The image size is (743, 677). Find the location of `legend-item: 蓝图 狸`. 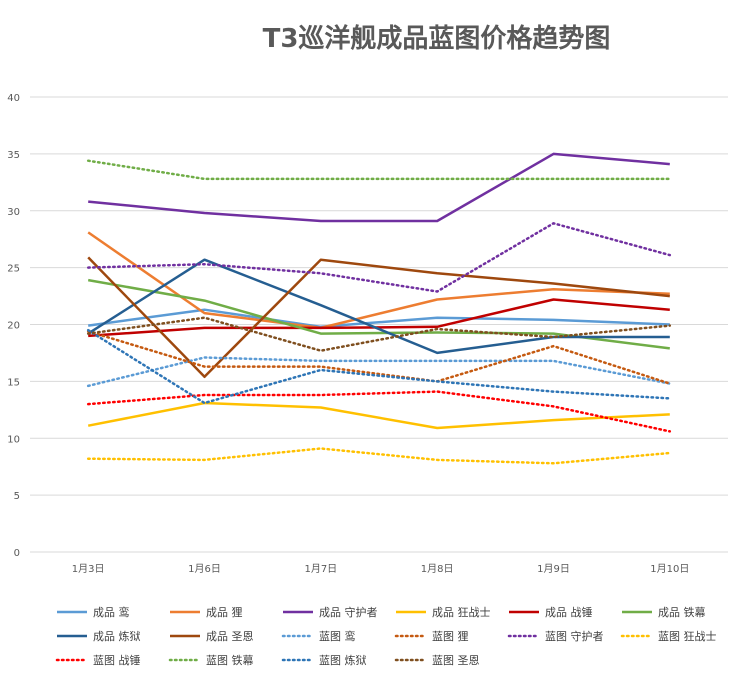

legend-item: 蓝图 狸 is located at coordinates (450, 636).